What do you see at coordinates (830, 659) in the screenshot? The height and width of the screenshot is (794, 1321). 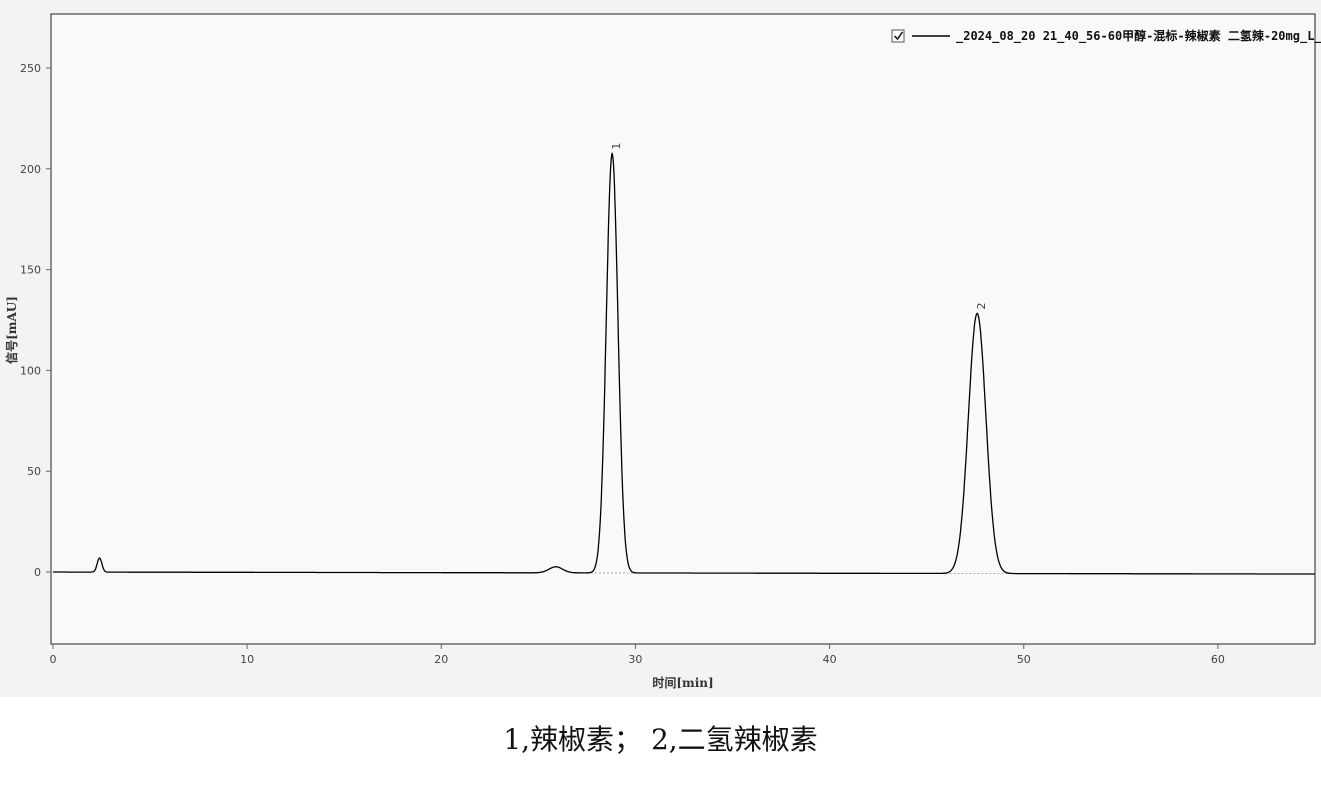 I see `x-tick-label: 40` at bounding box center [830, 659].